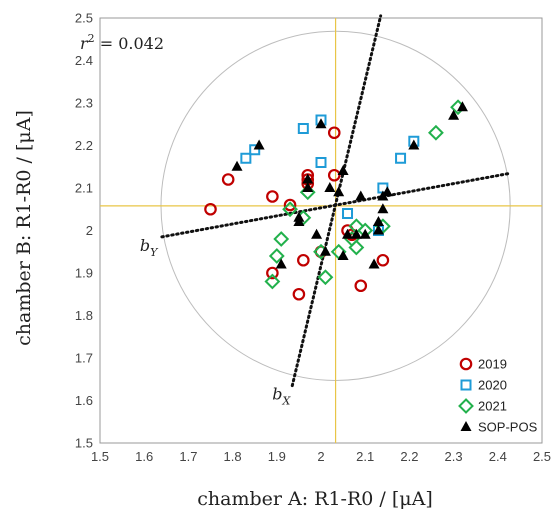 The image size is (556, 514). What do you see at coordinates (144, 456) in the screenshot?
I see `x-tick-label: 1.6` at bounding box center [144, 456].